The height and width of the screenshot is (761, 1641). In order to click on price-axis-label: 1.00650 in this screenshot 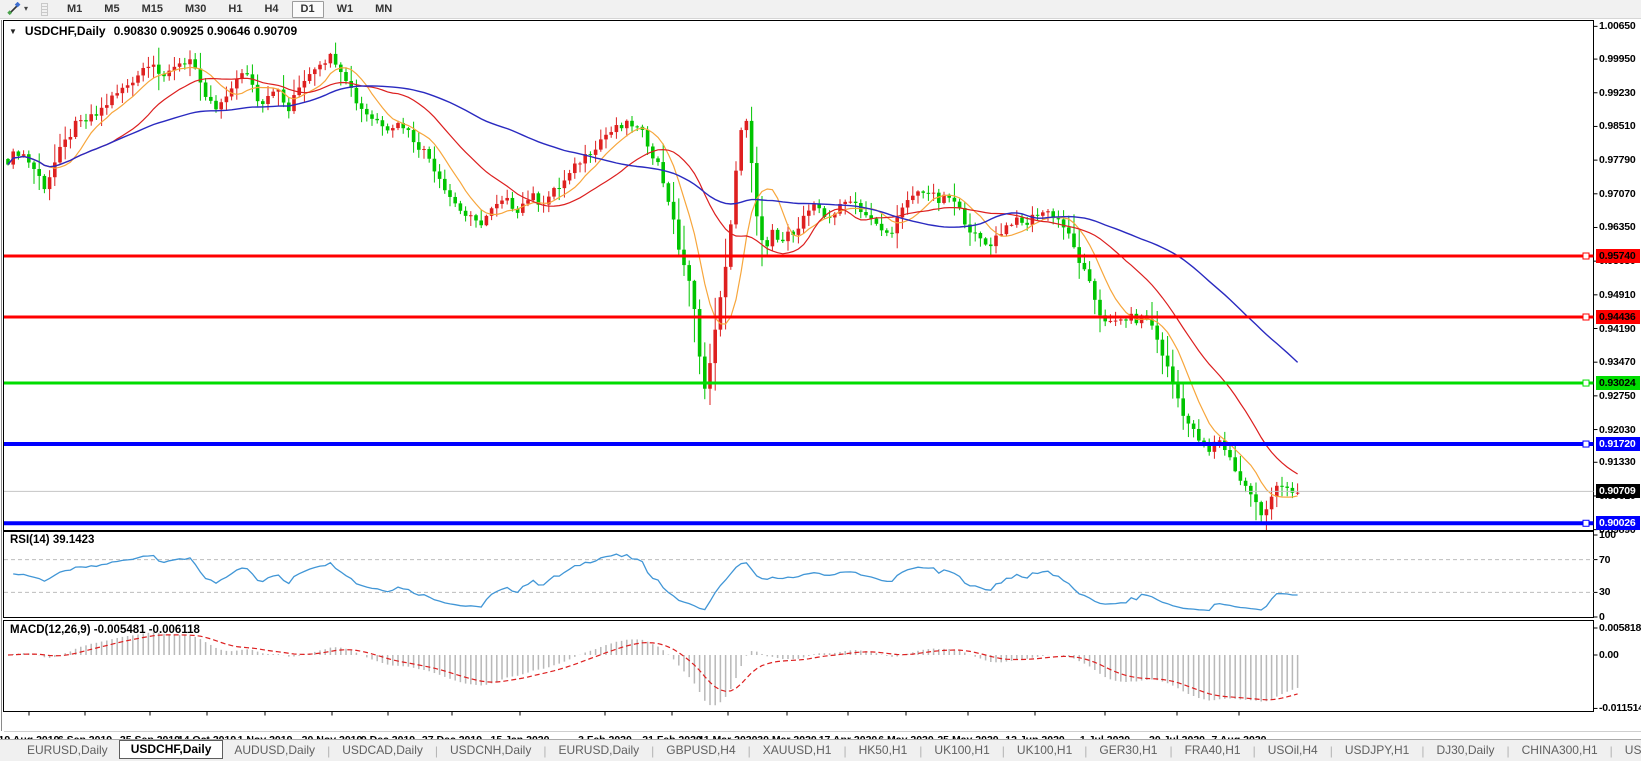, I will do `click(1617, 26)`.